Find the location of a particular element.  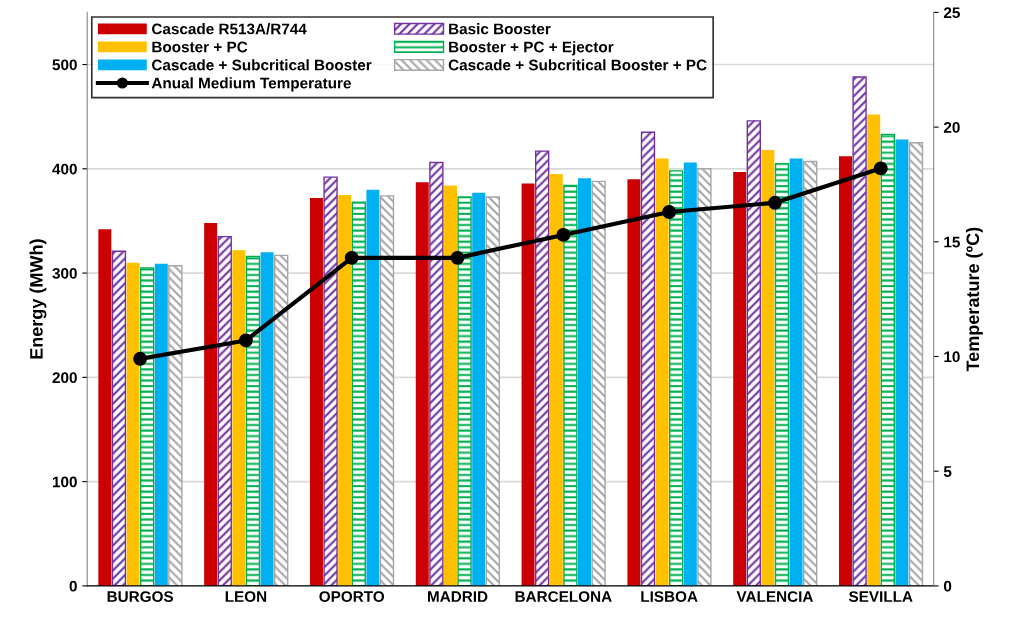

y2-tick-label: 20 is located at coordinates (951, 127).